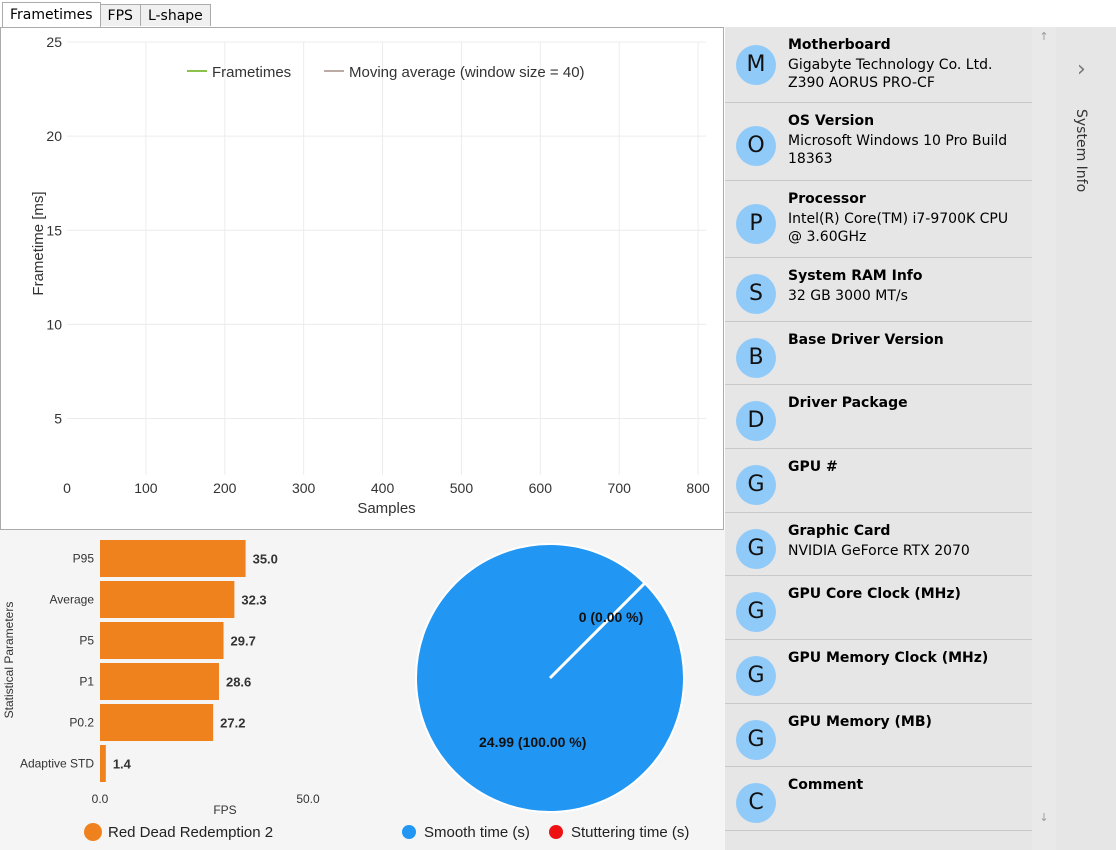  What do you see at coordinates (38, 243) in the screenshot?
I see `y-axis-label: Frametime [ms]` at bounding box center [38, 243].